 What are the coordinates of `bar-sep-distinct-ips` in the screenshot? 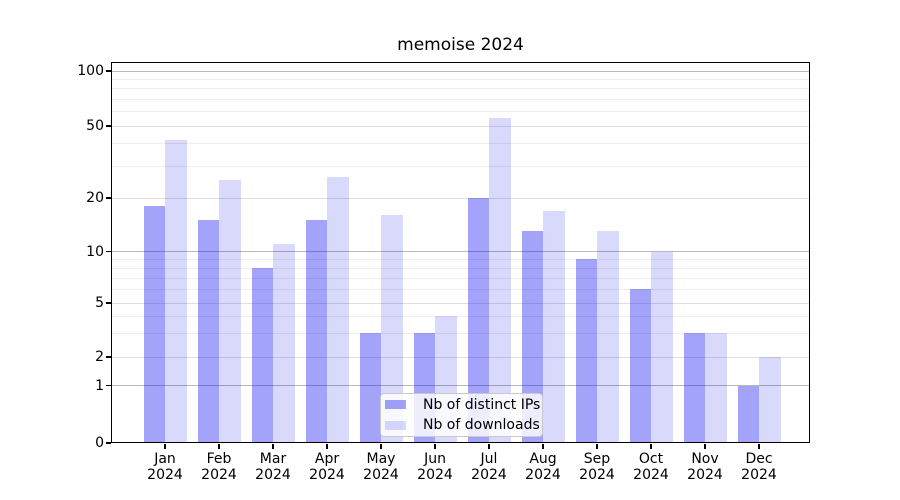 It's located at (586, 351).